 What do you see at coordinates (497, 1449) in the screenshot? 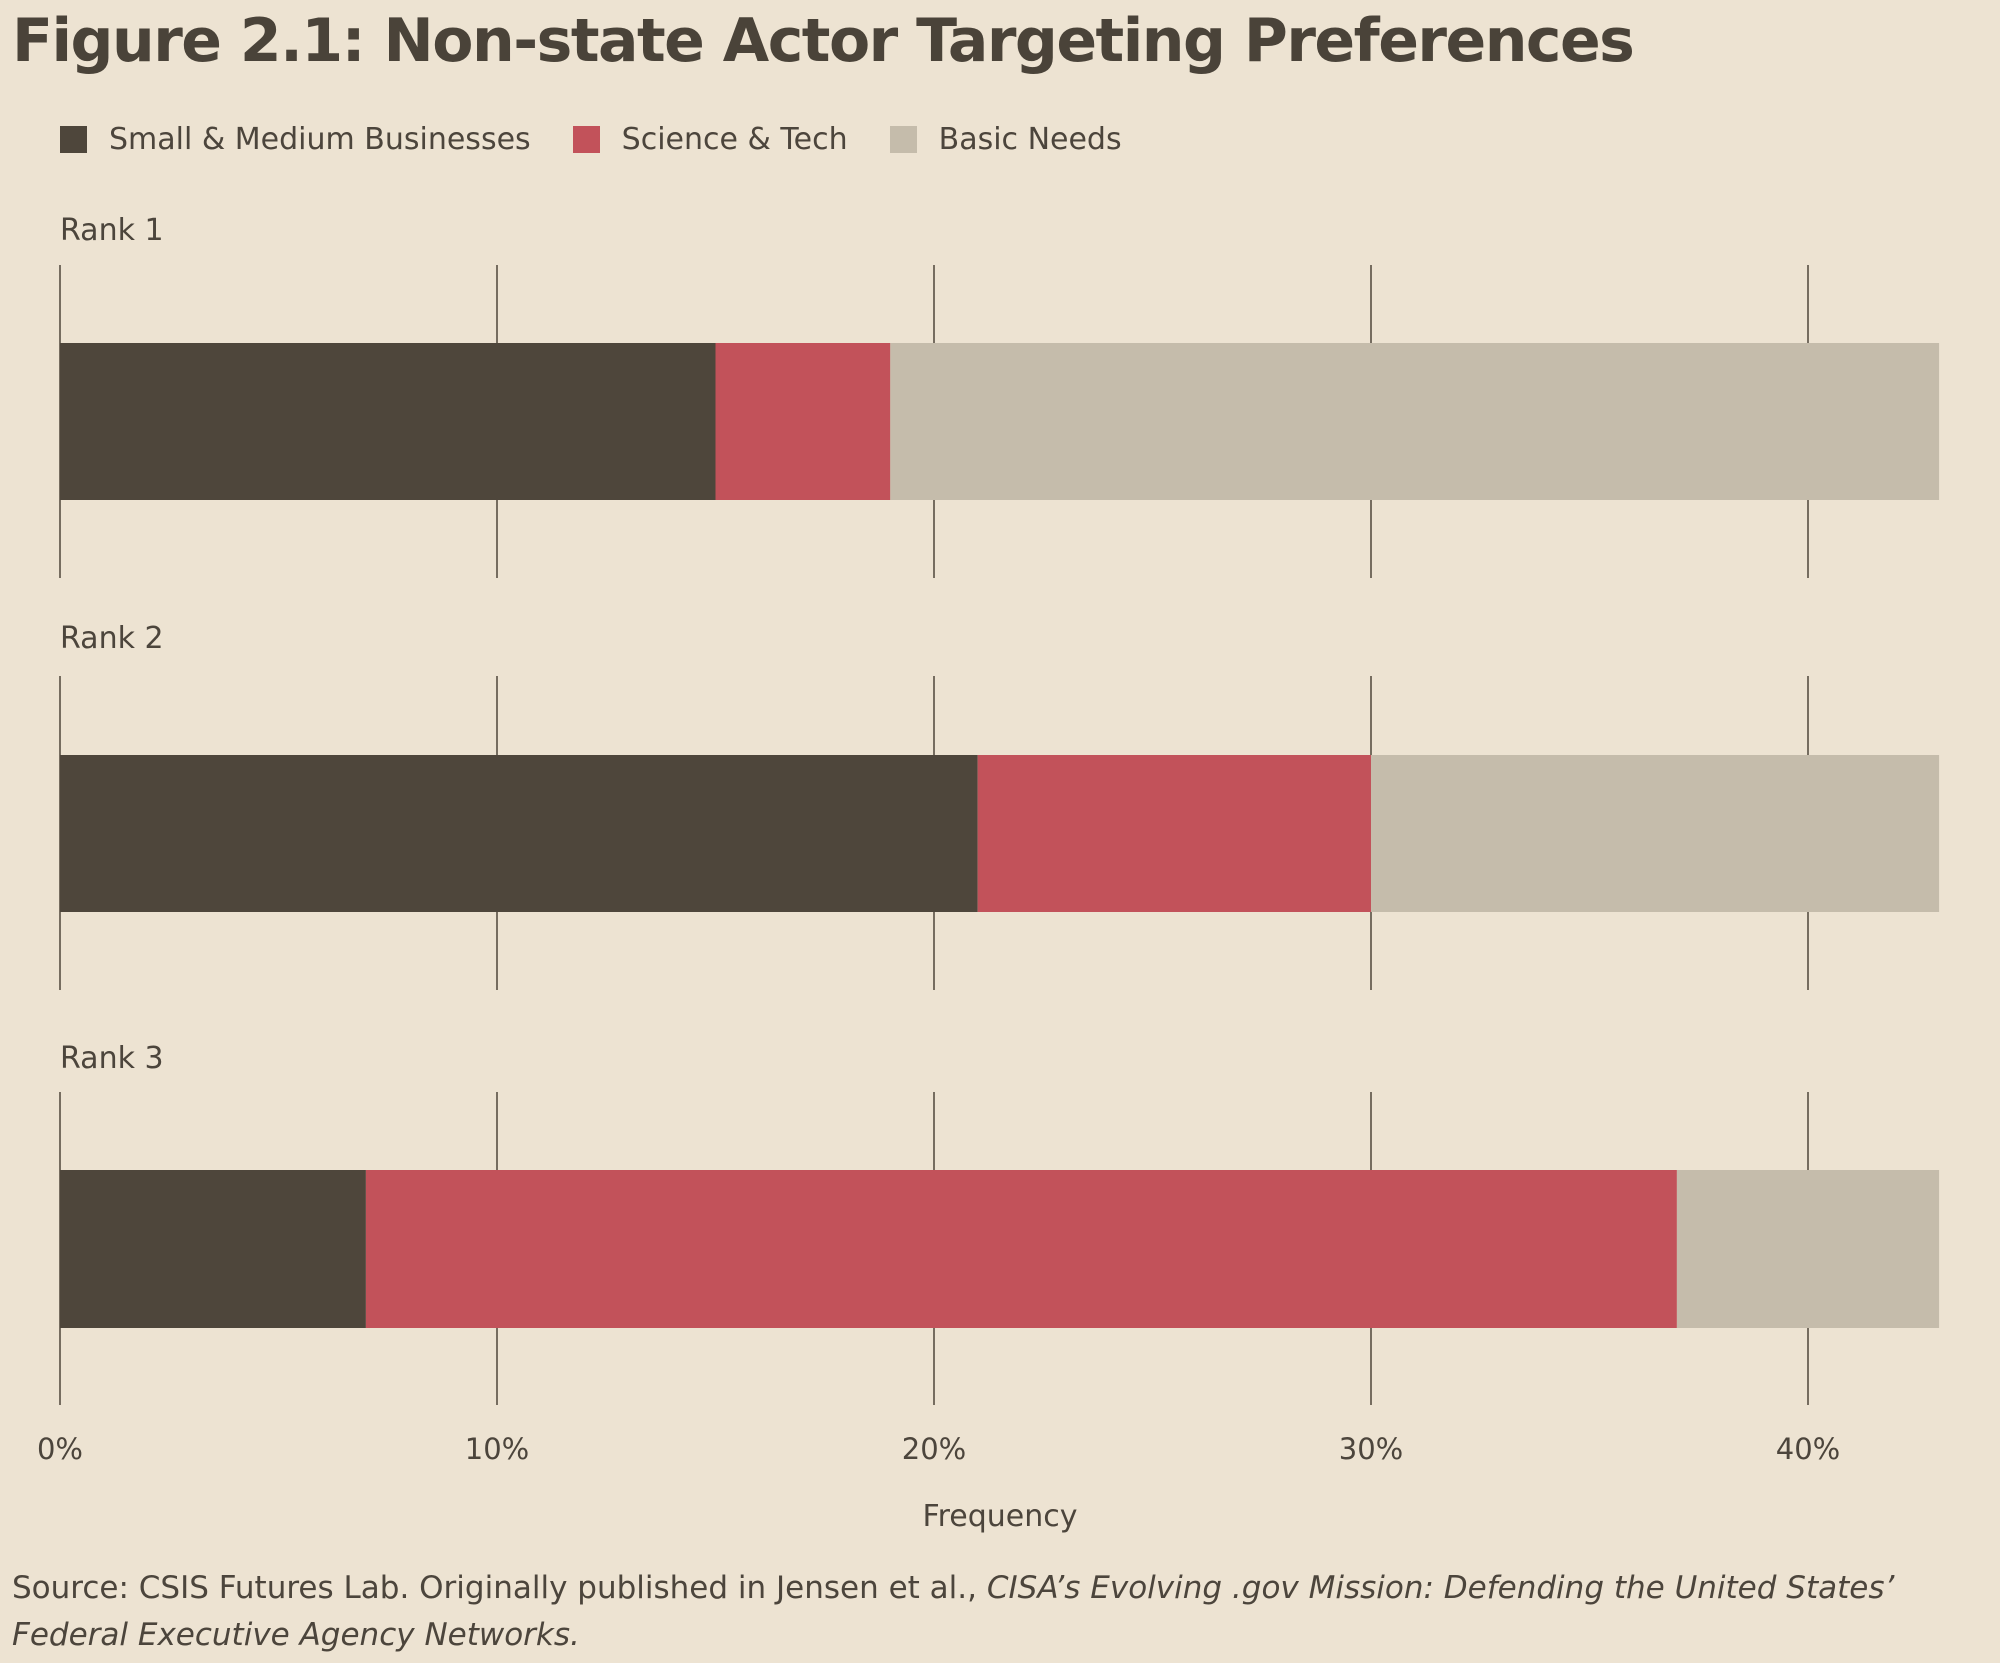
I see `x-tick-label: 10%` at bounding box center [497, 1449].